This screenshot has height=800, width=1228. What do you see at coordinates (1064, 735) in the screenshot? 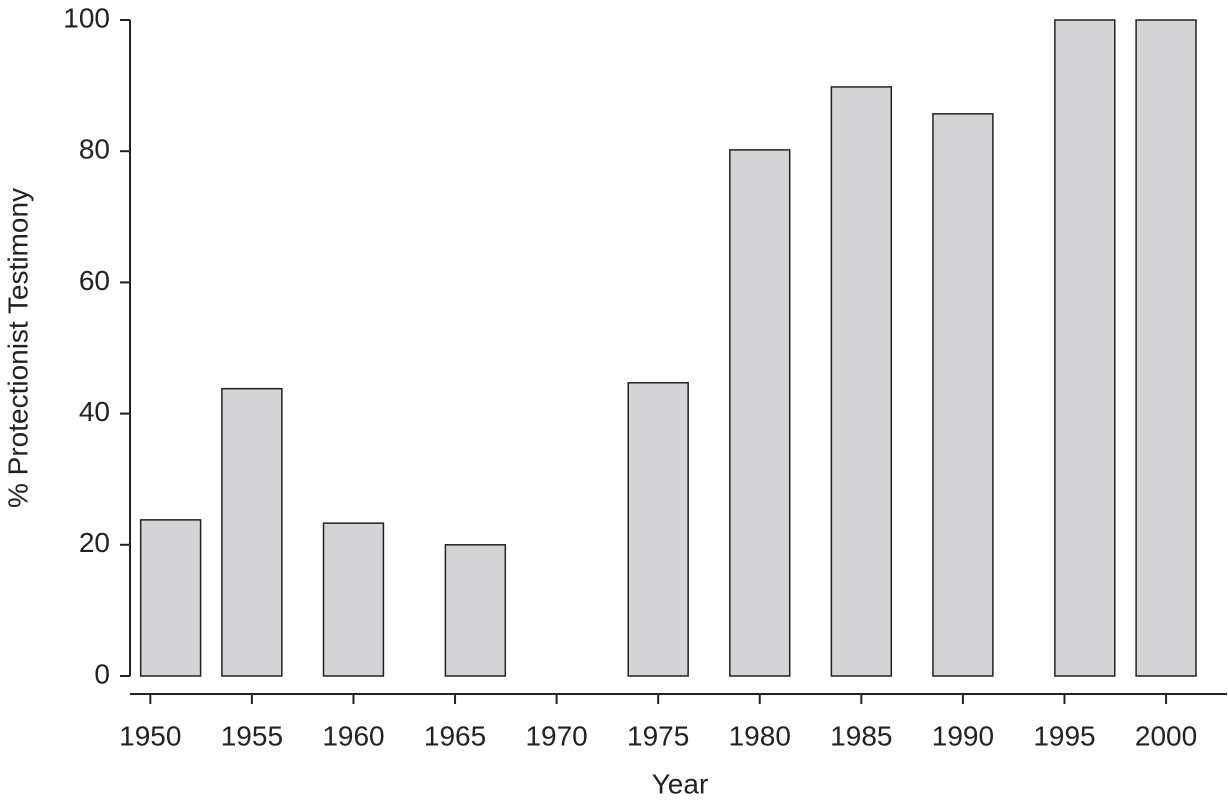
I see `x-tick-label: 1995` at bounding box center [1064, 735].